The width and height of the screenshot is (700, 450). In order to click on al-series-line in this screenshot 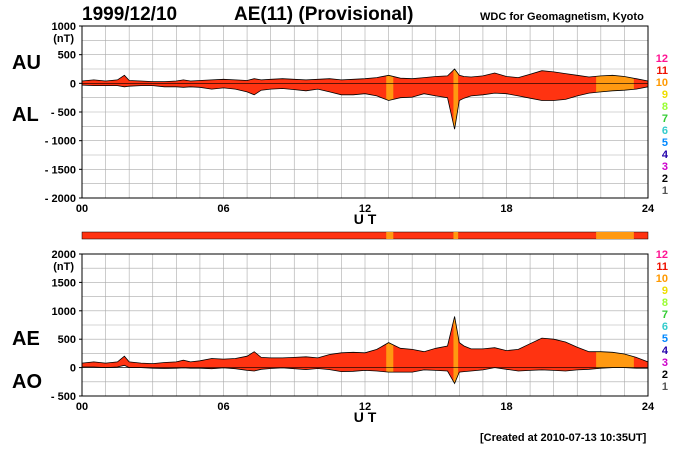, I will do `click(365, 107)`.